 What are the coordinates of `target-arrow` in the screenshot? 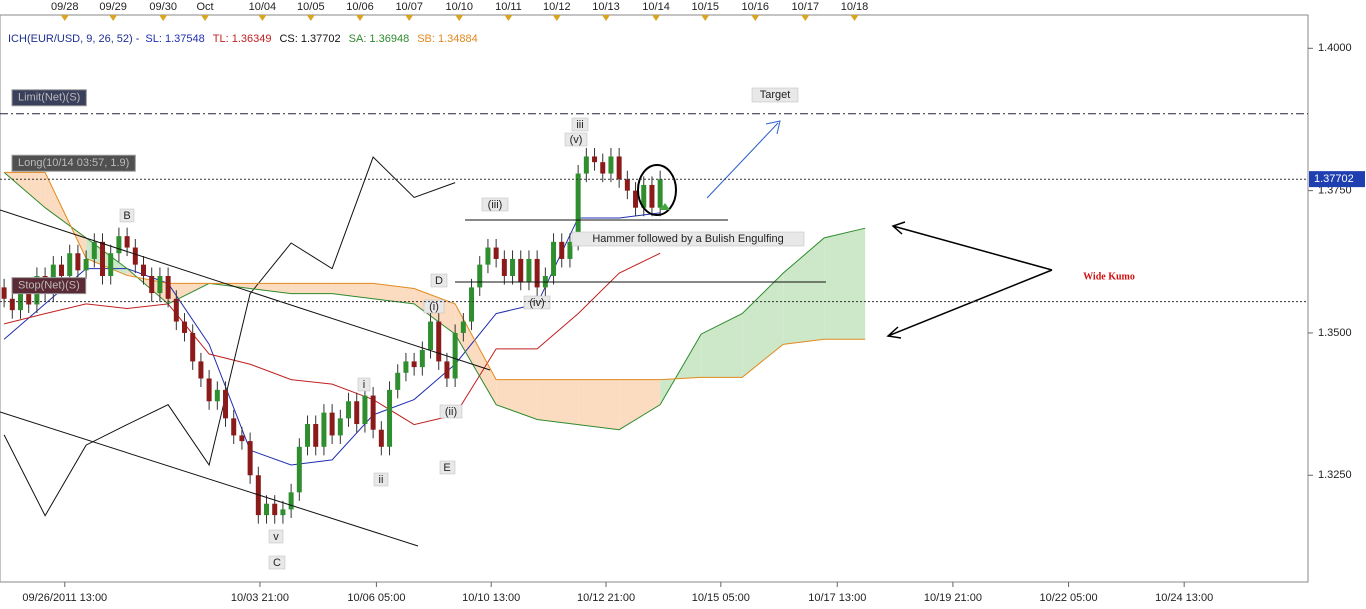 It's located at (743, 159).